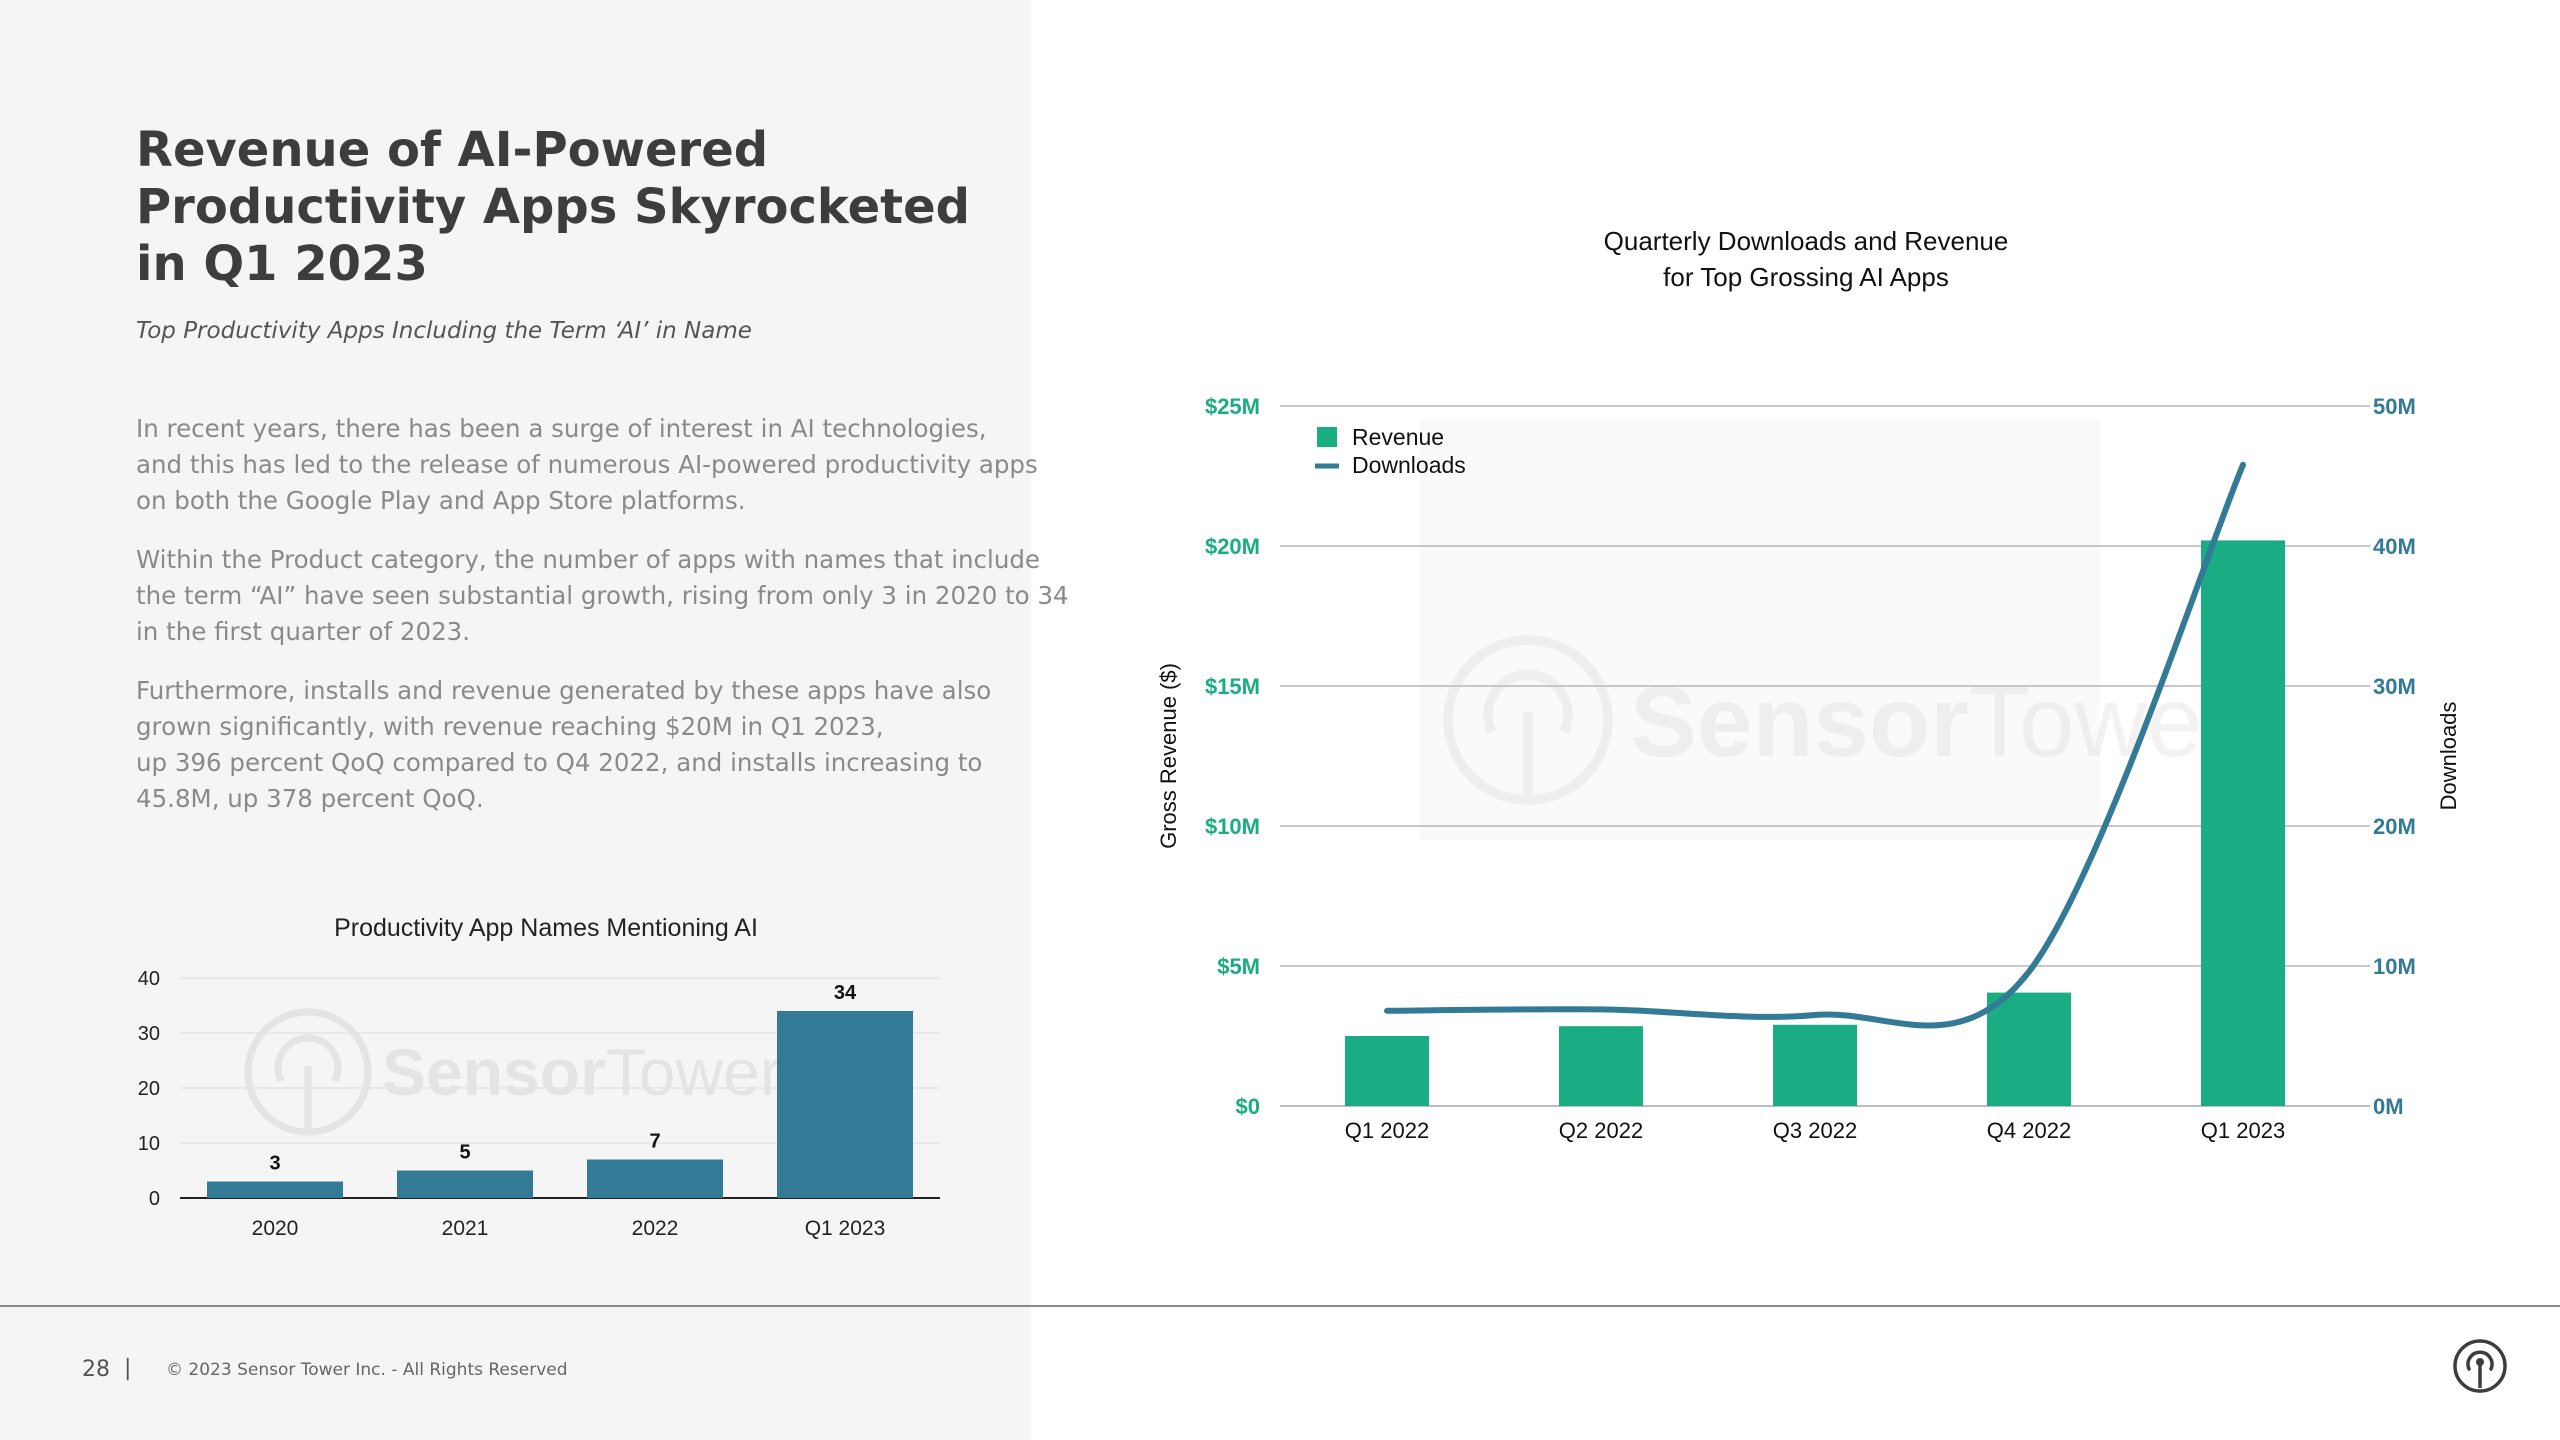  Describe the element at coordinates (1232, 826) in the screenshot. I see `y-left-tick-label: $10M` at that location.